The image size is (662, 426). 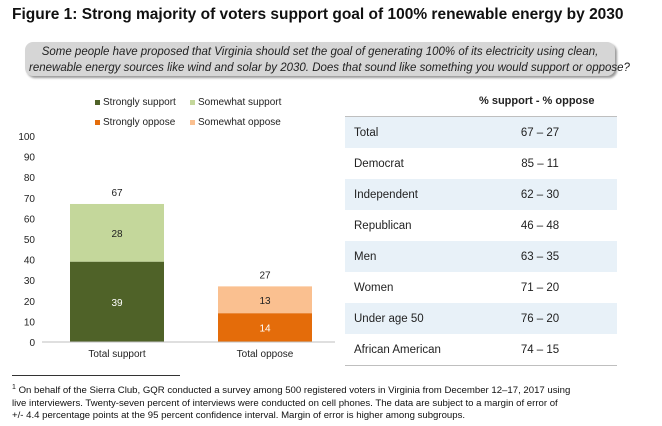 I want to click on y-tick-label: 50, so click(x=30, y=240).